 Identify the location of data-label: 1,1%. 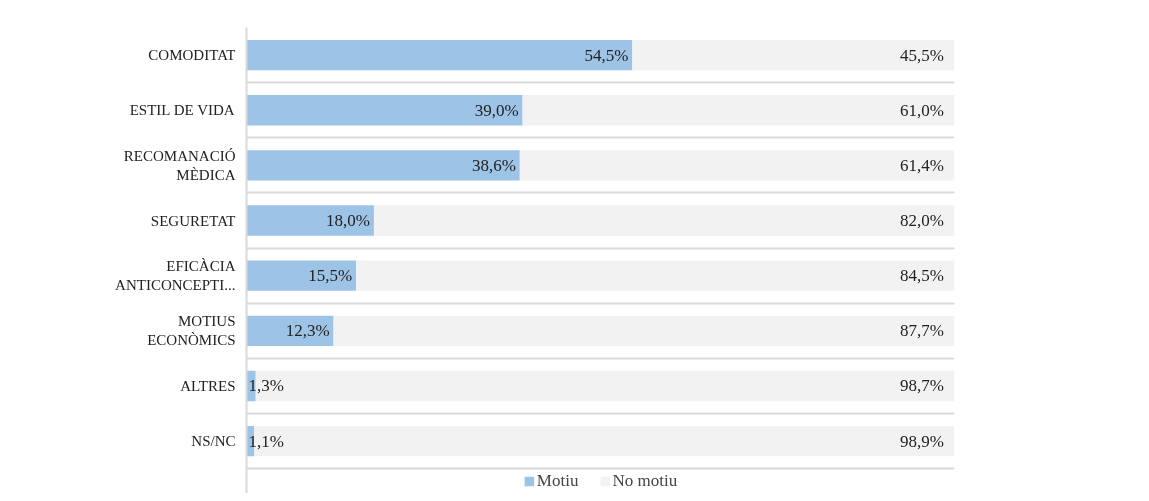
(266, 441).